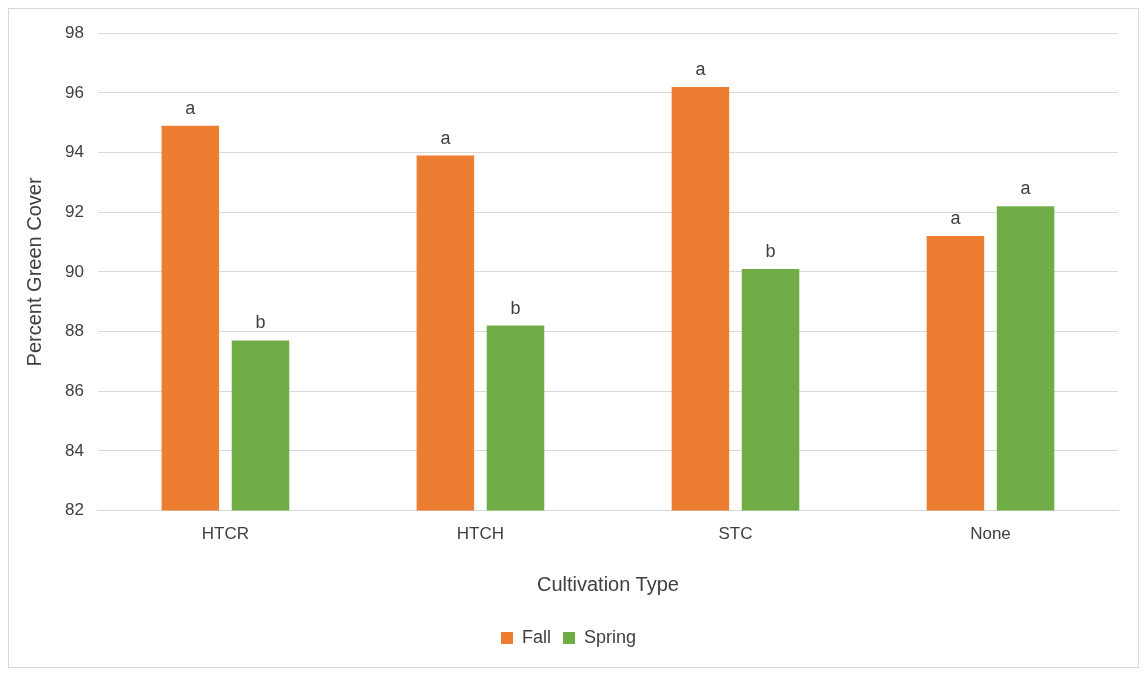 This screenshot has height=676, width=1147. What do you see at coordinates (610, 636) in the screenshot?
I see `legend-label: Spring` at bounding box center [610, 636].